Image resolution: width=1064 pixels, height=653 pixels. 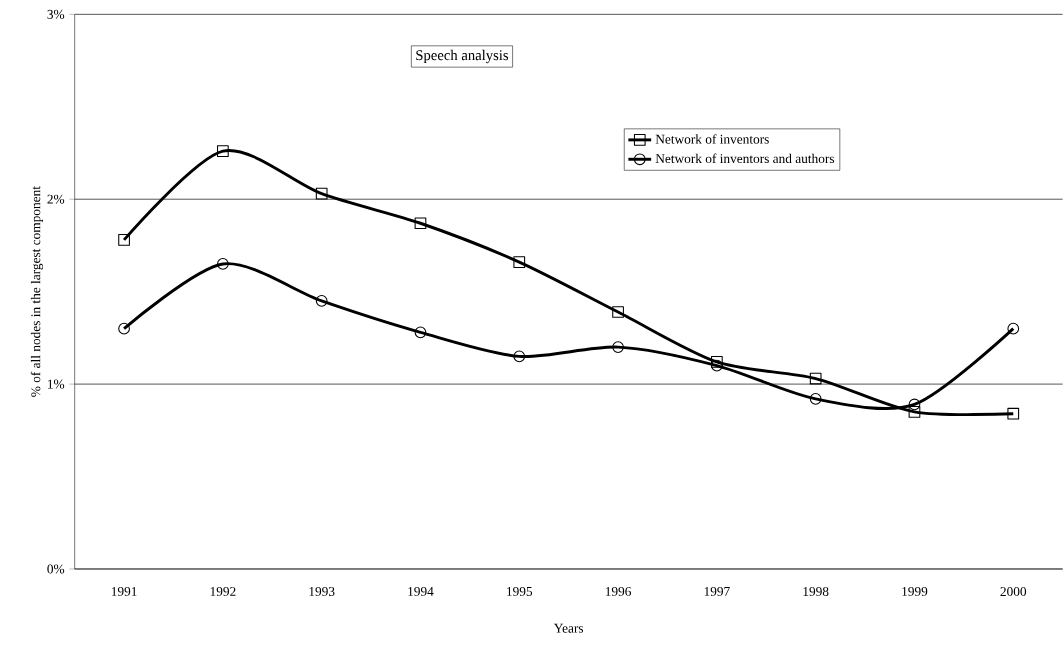 What do you see at coordinates (421, 591) in the screenshot?
I see `x-tick-label: 1994` at bounding box center [421, 591].